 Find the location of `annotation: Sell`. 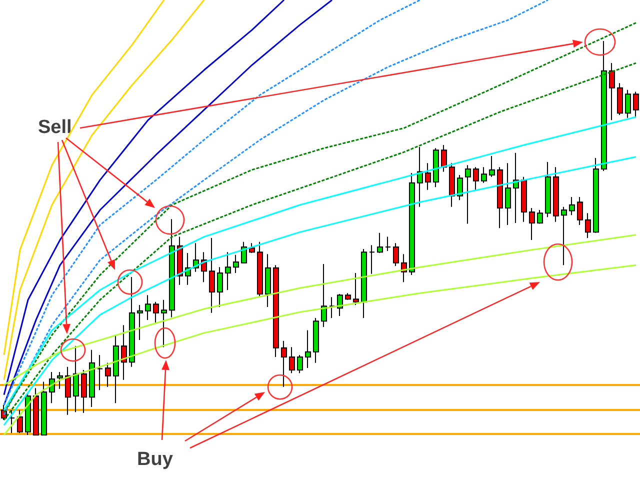

annotation: Sell is located at coordinates (55, 127).